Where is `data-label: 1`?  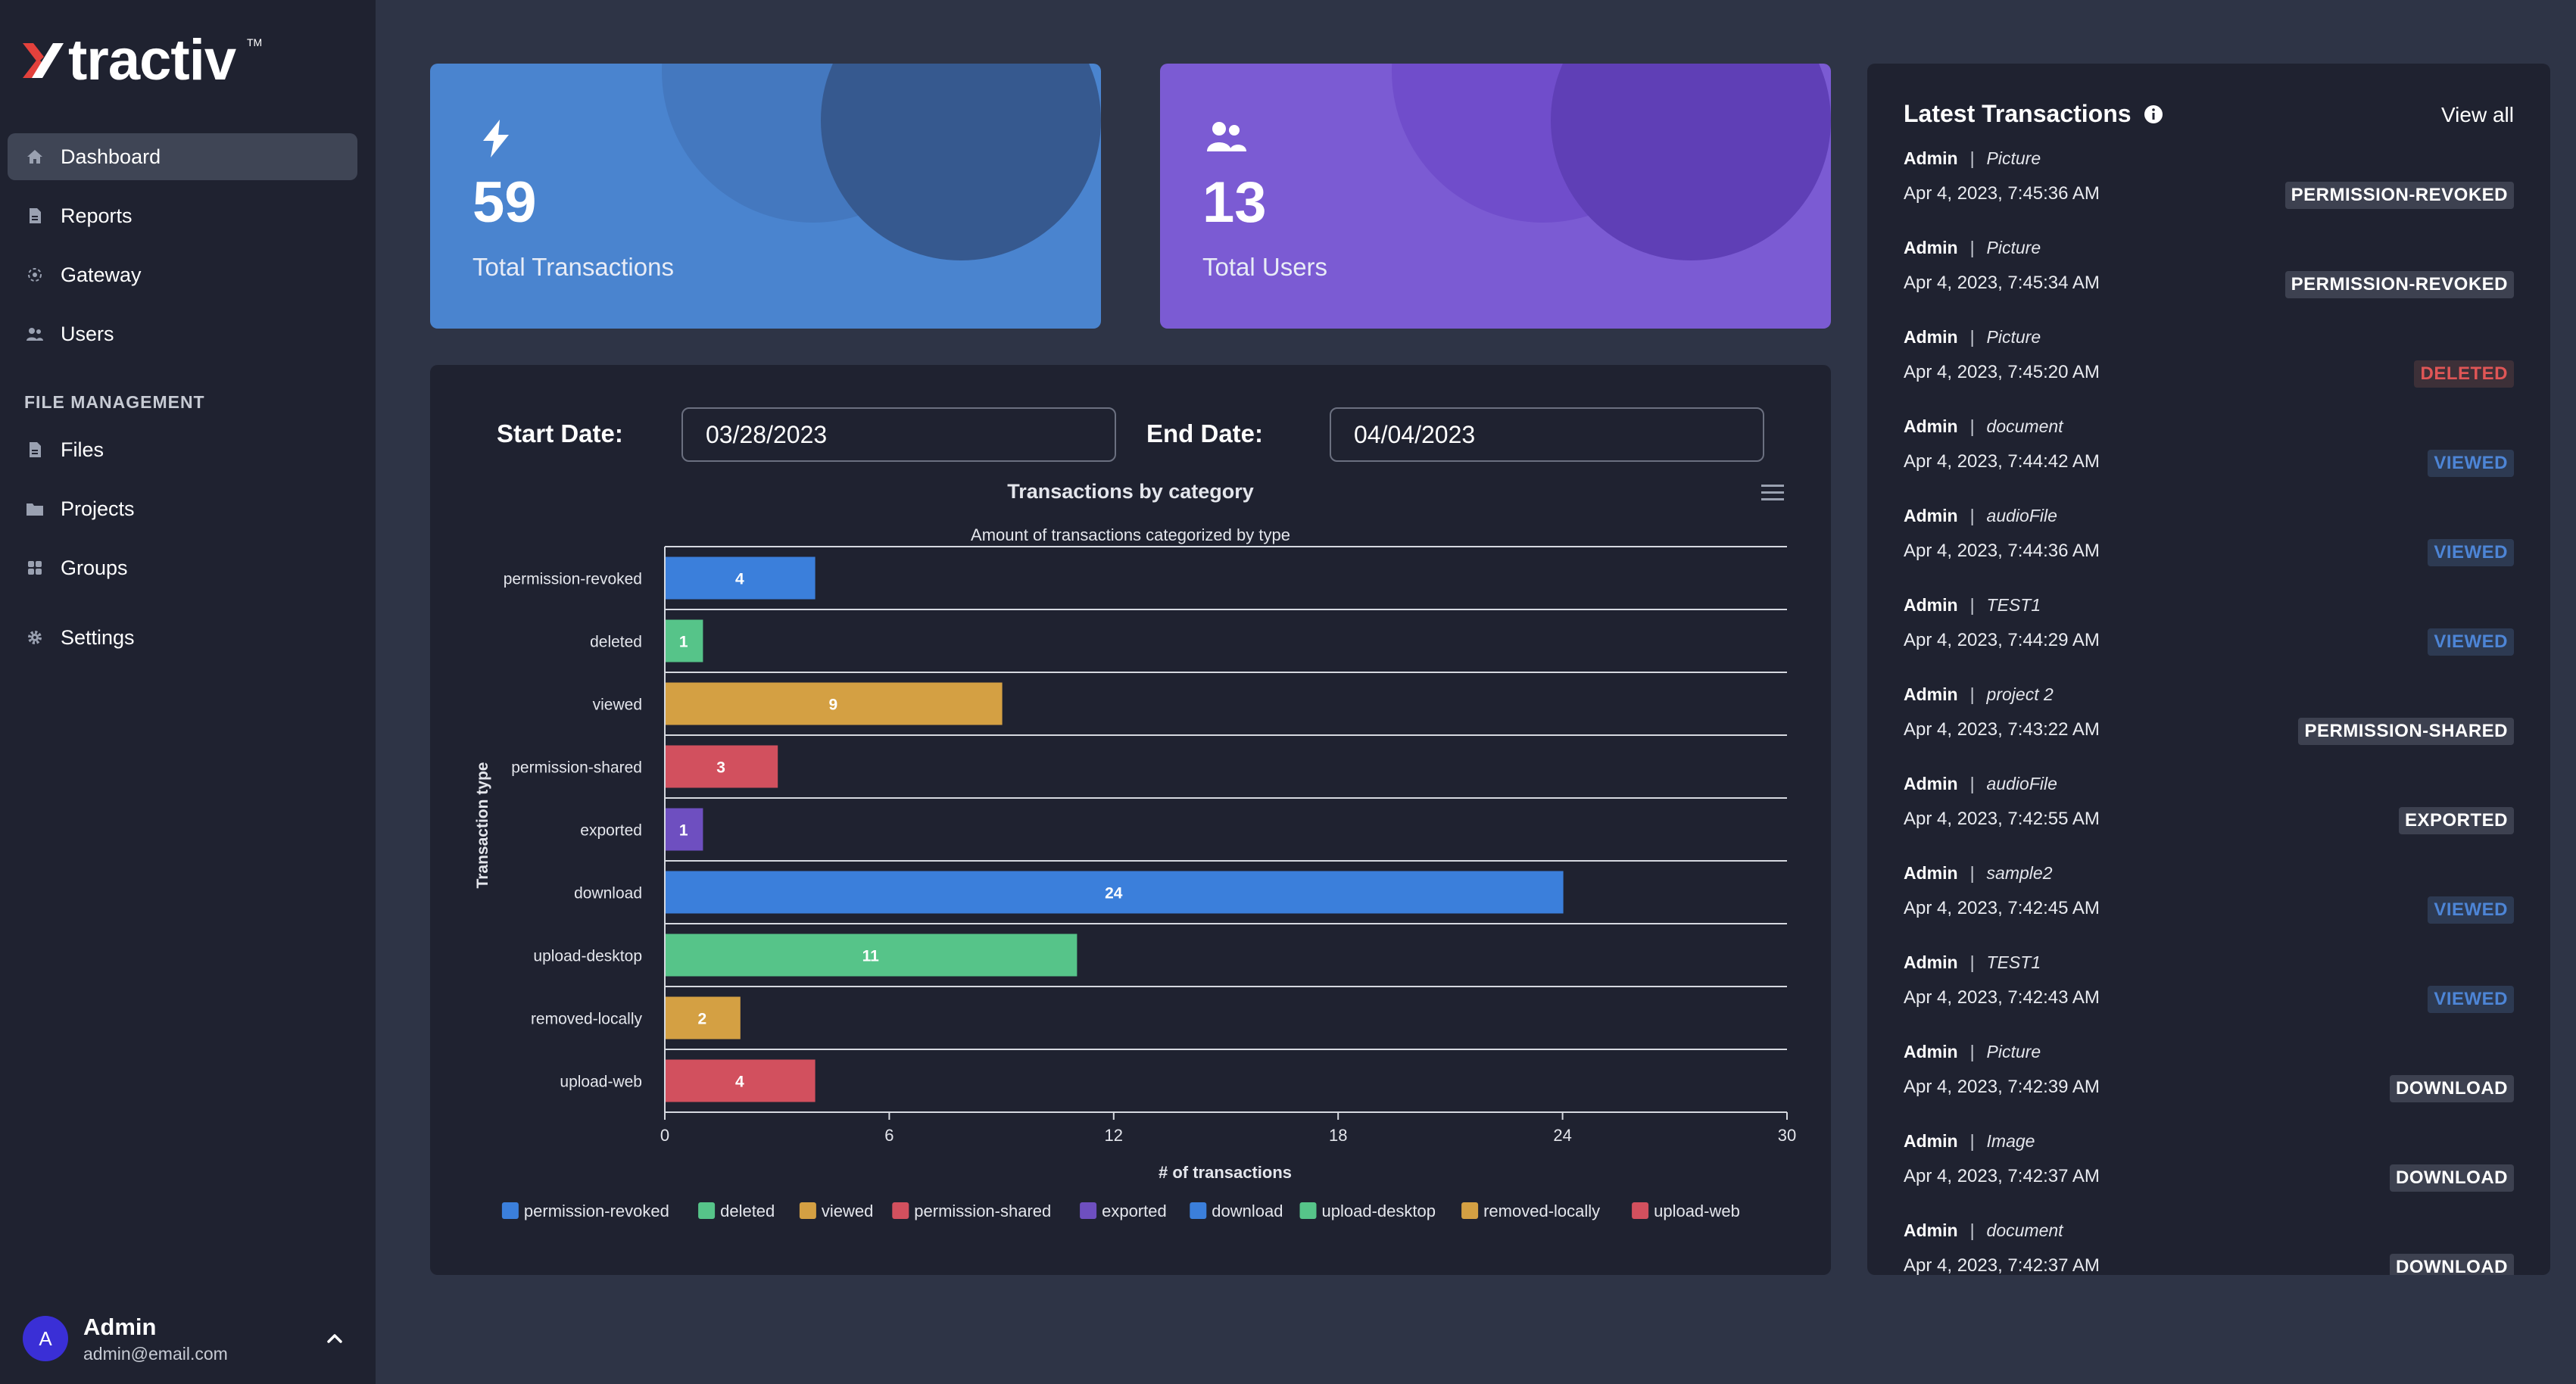
data-label: 1 is located at coordinates (683, 642).